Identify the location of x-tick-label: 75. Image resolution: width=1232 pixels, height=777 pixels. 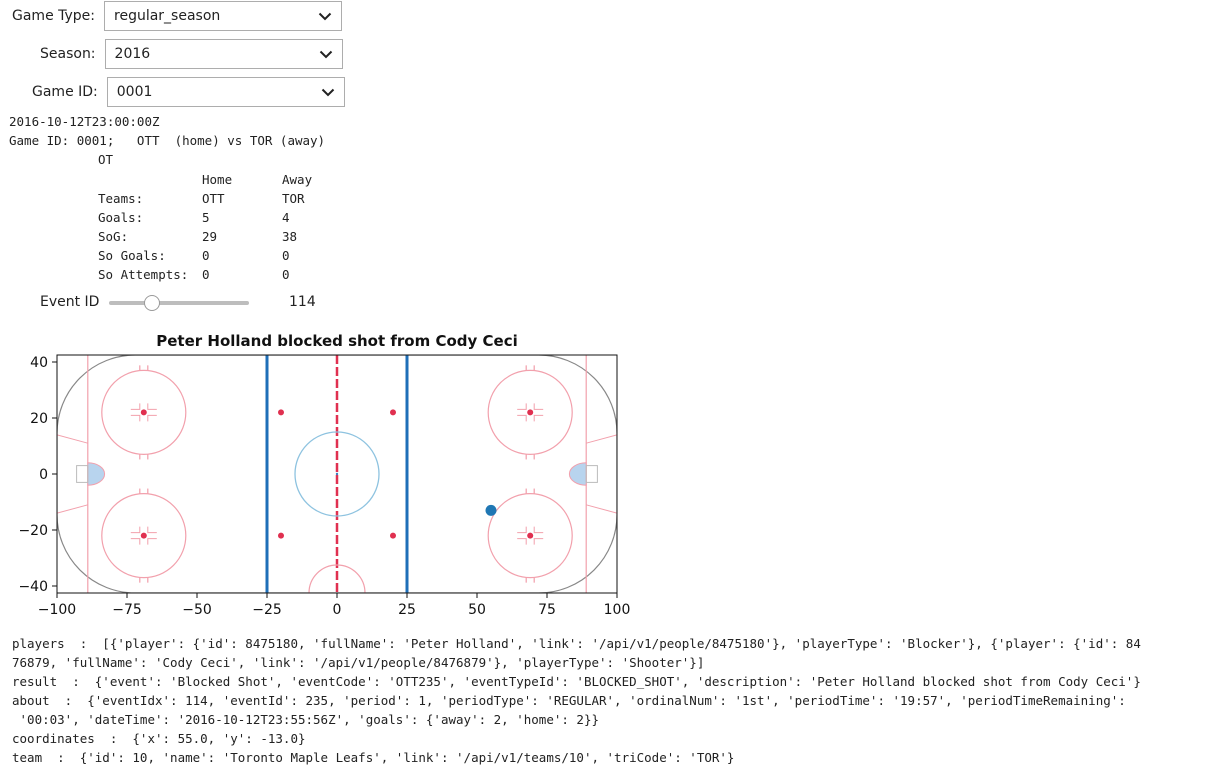
(547, 610).